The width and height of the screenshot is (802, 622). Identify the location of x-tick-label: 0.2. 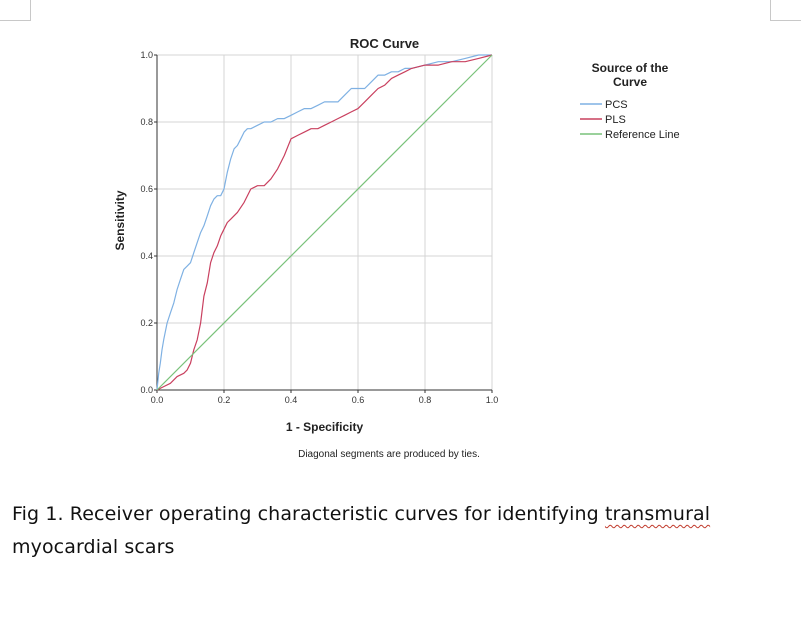
(224, 400).